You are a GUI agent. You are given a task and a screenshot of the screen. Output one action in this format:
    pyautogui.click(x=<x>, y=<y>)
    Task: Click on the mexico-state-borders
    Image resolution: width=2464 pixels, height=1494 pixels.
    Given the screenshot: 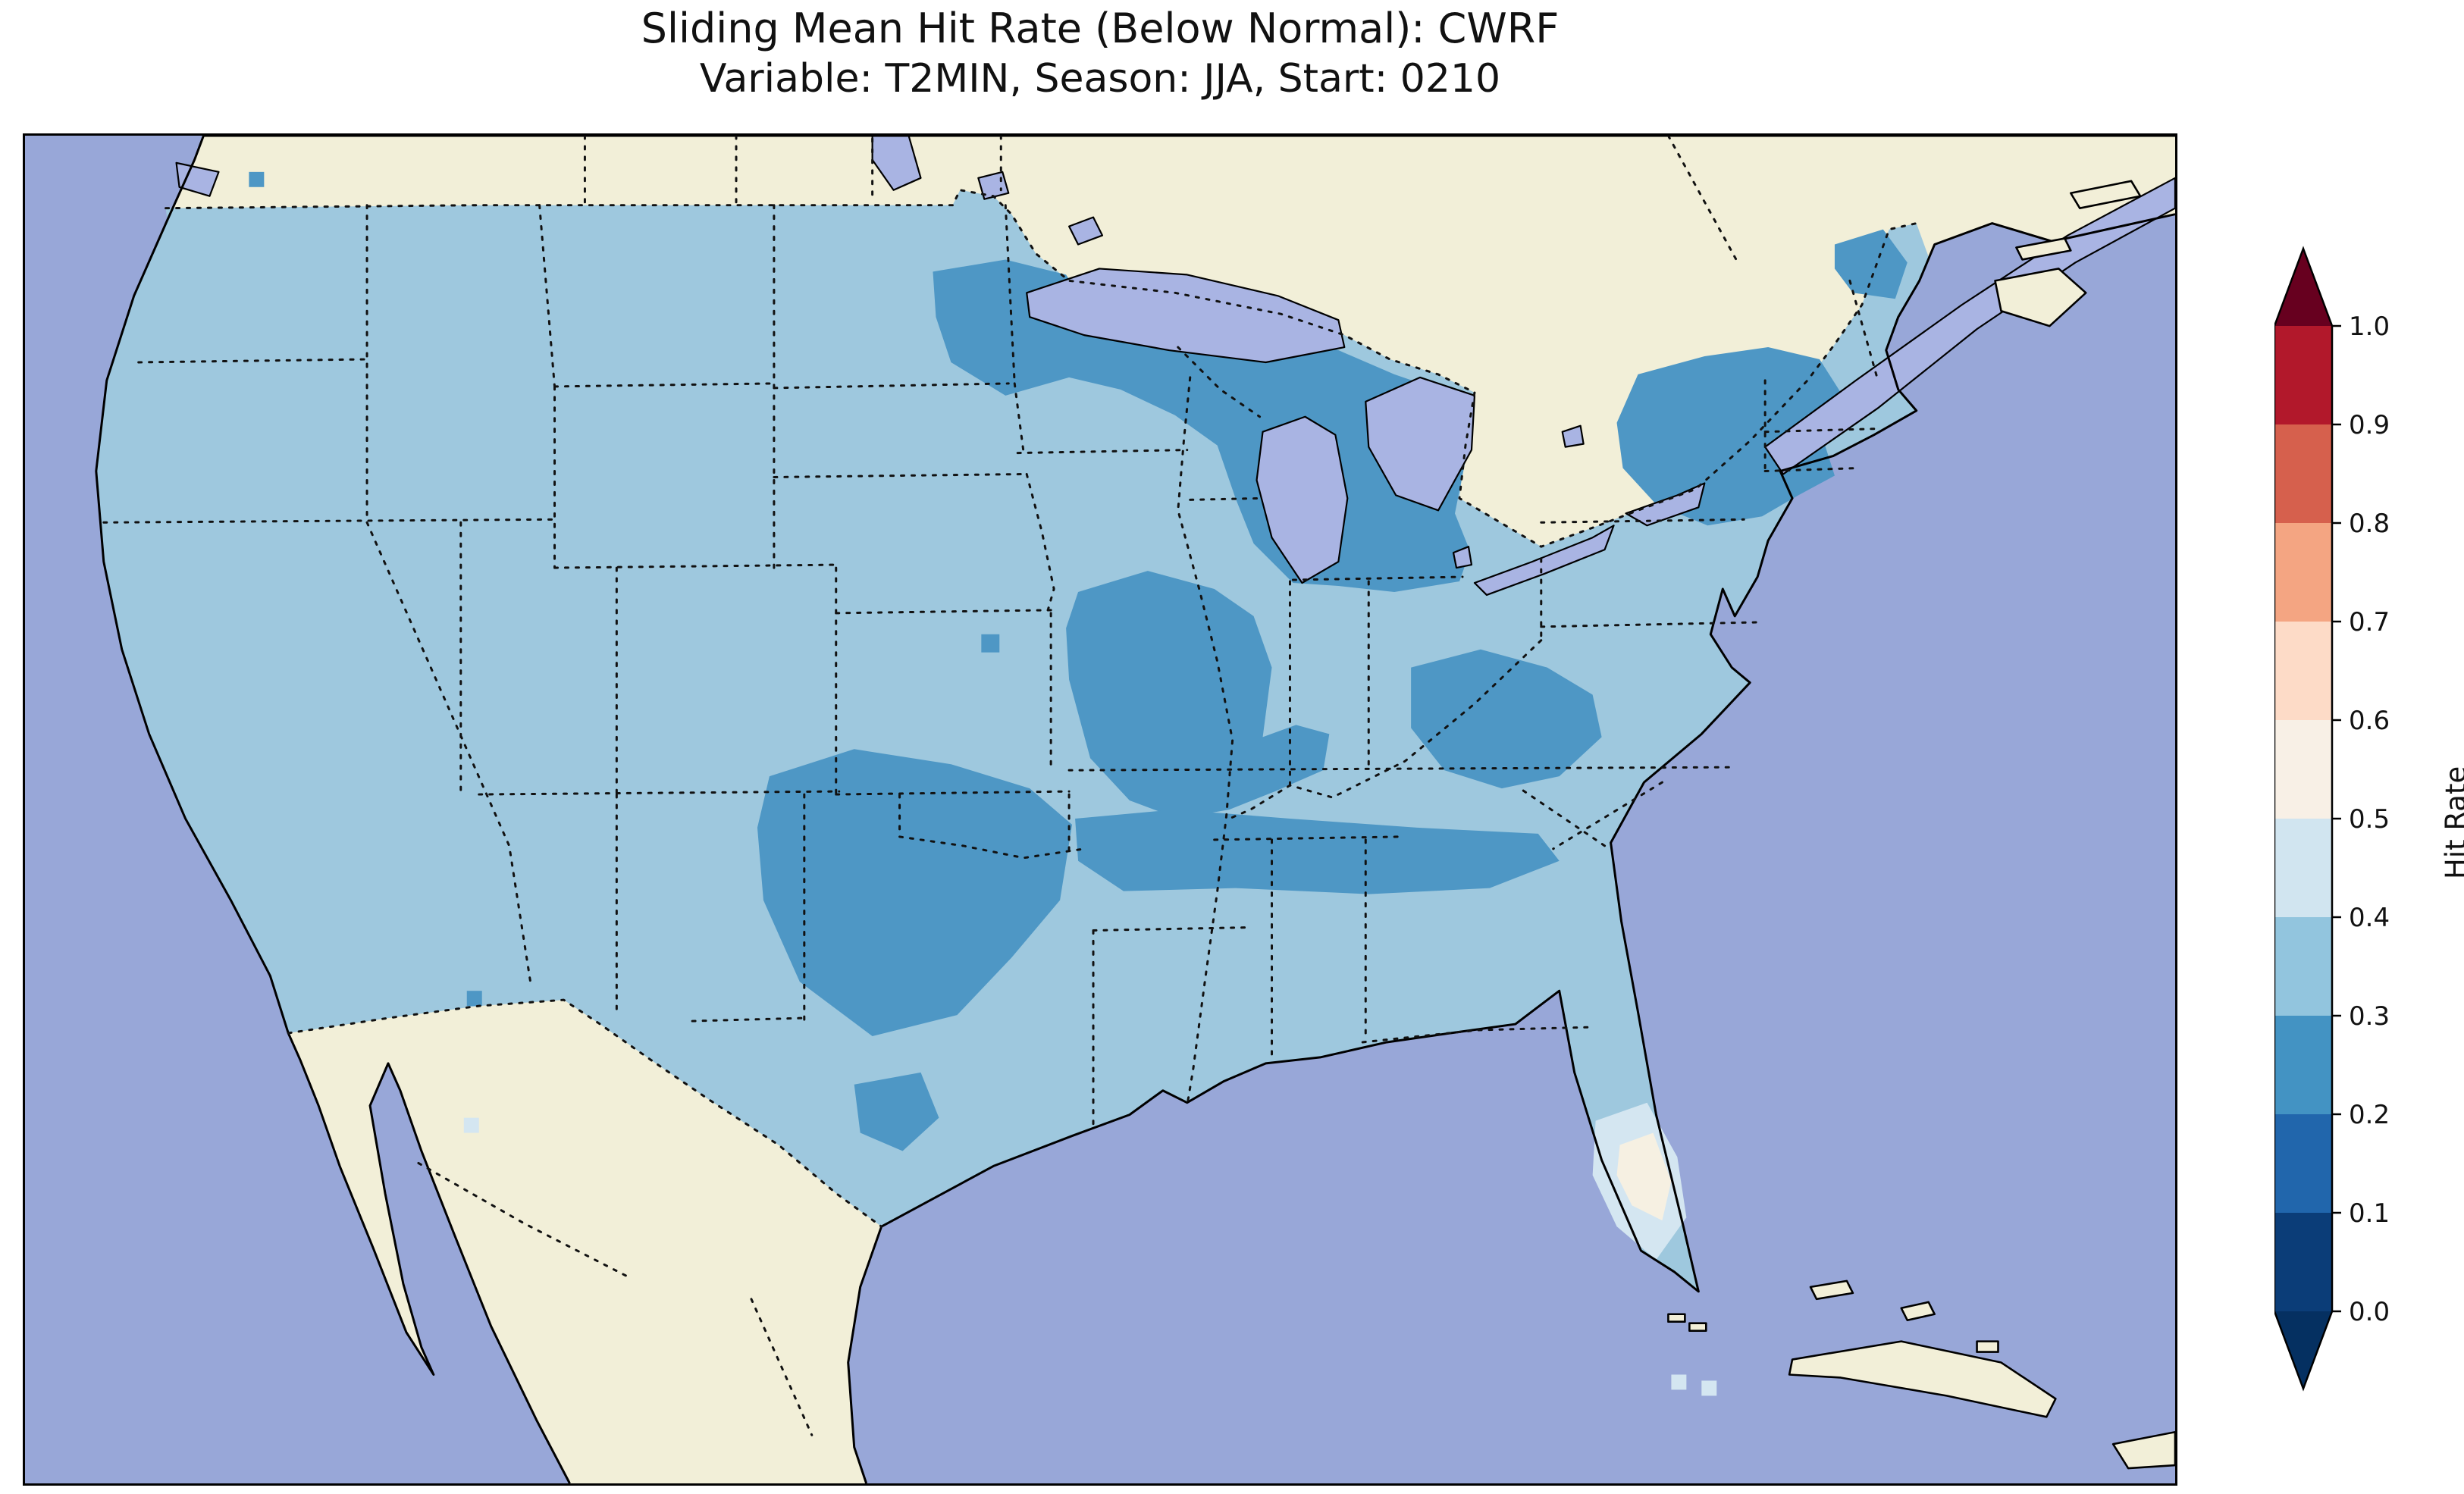 What is the action you would take?
    pyautogui.click(x=615, y=1298)
    